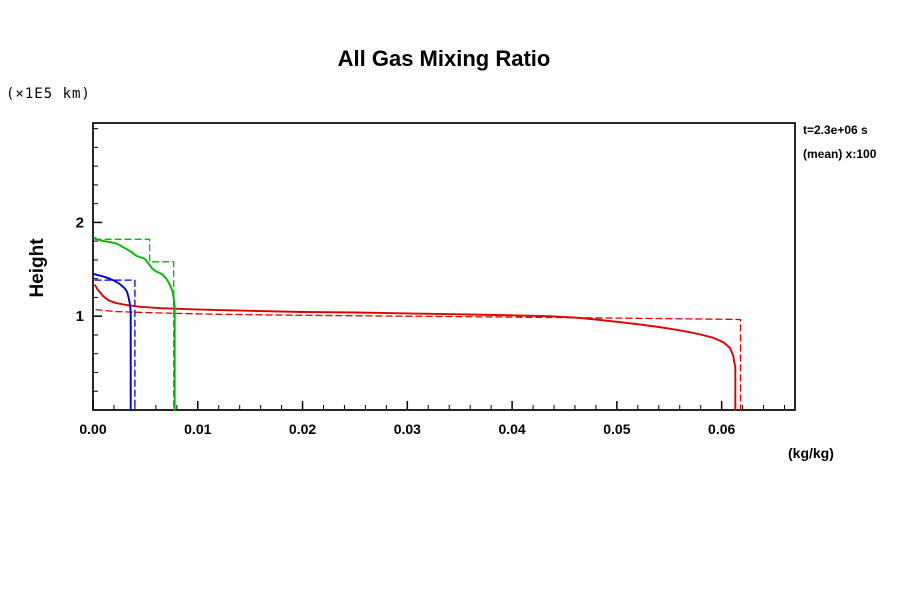  What do you see at coordinates (418, 359) in the screenshot?
I see `series-red-initial-profile` at bounding box center [418, 359].